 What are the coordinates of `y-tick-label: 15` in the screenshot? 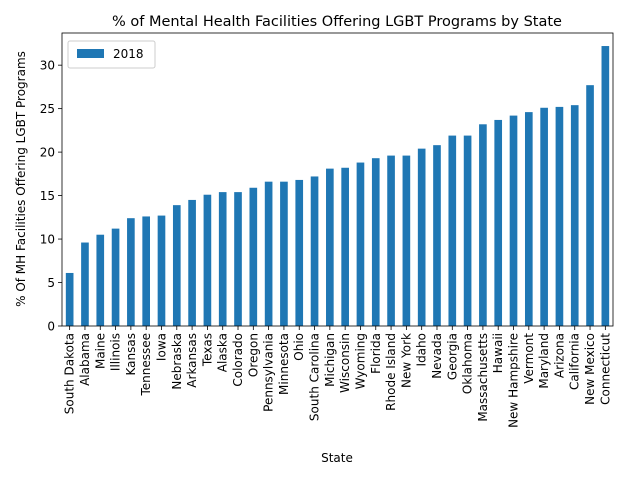 It's located at (47, 196).